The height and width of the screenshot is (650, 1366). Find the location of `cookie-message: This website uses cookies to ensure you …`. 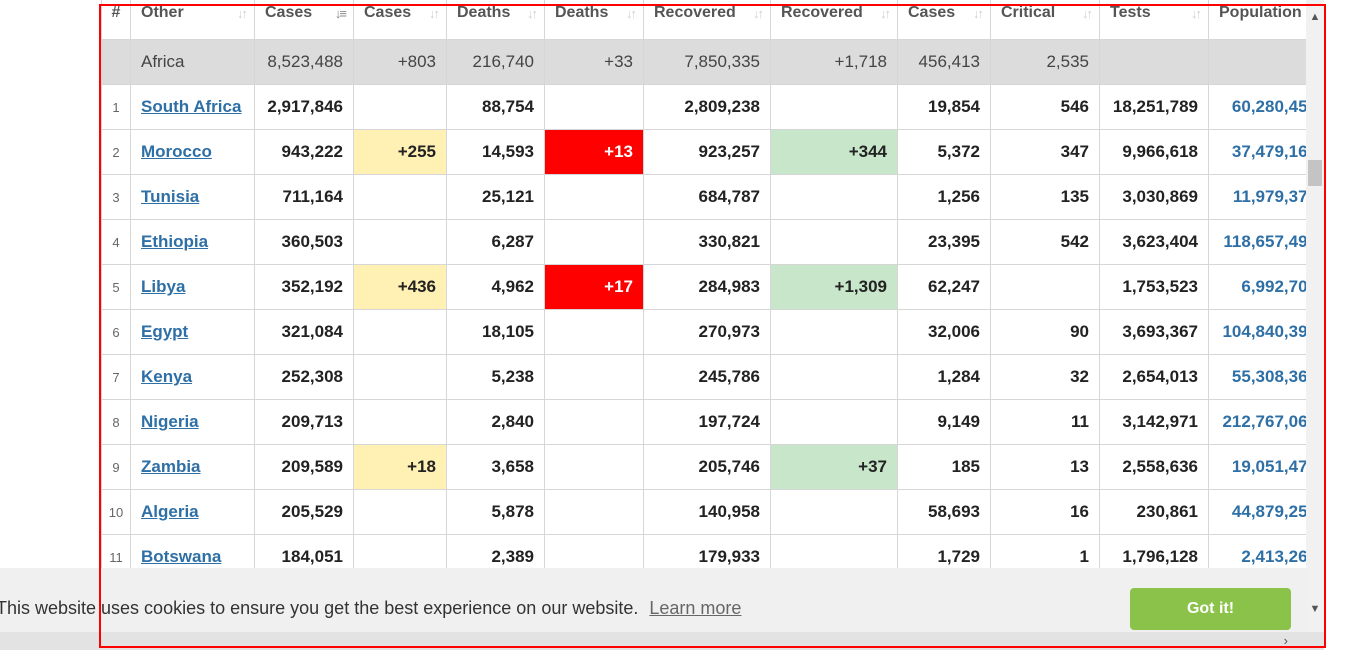

cookie-message: This website uses cookies to ensure you … is located at coordinates (370, 608).